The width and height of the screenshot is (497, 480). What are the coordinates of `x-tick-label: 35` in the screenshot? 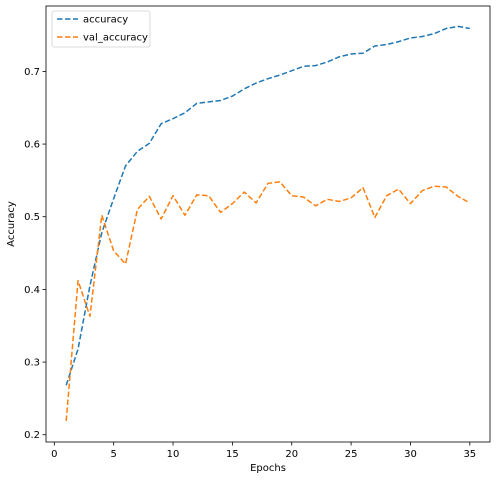 It's located at (469, 454).